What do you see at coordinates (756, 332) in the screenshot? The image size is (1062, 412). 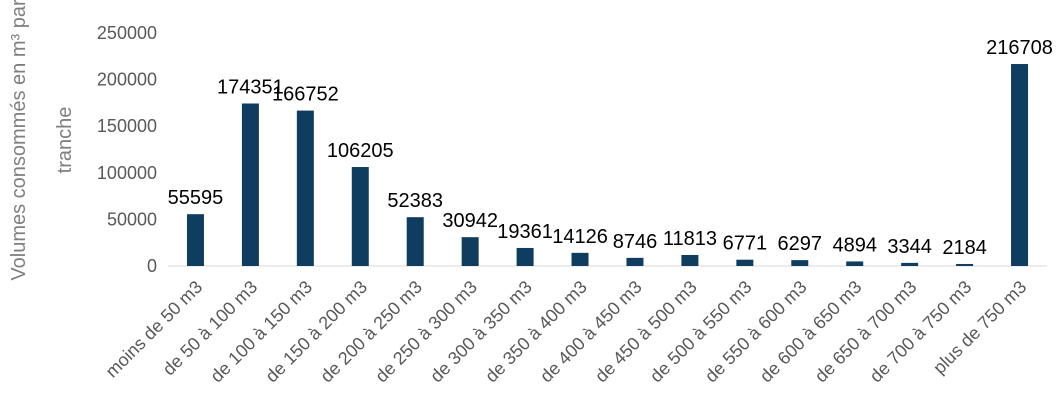 I see `x-tick-label: de 550 à 600 m3` at bounding box center [756, 332].